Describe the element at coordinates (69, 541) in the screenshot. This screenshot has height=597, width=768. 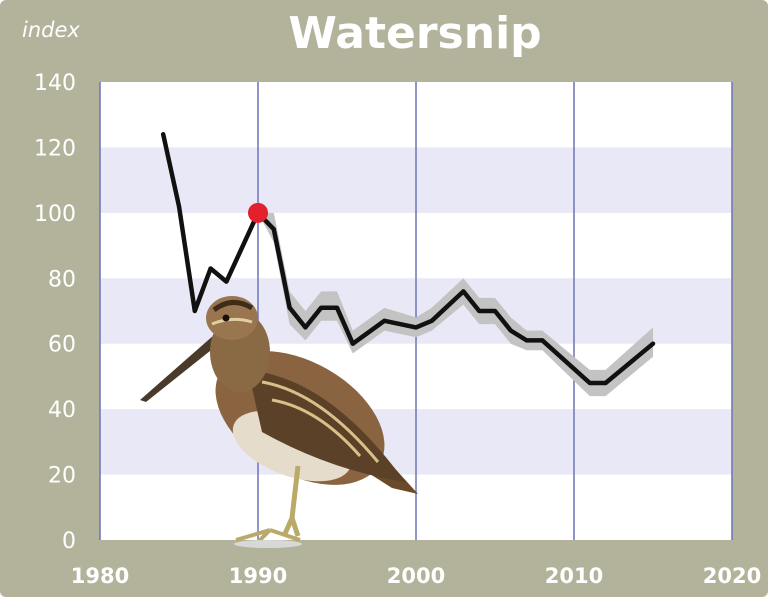
I see `y-tick-0: 0` at that location.